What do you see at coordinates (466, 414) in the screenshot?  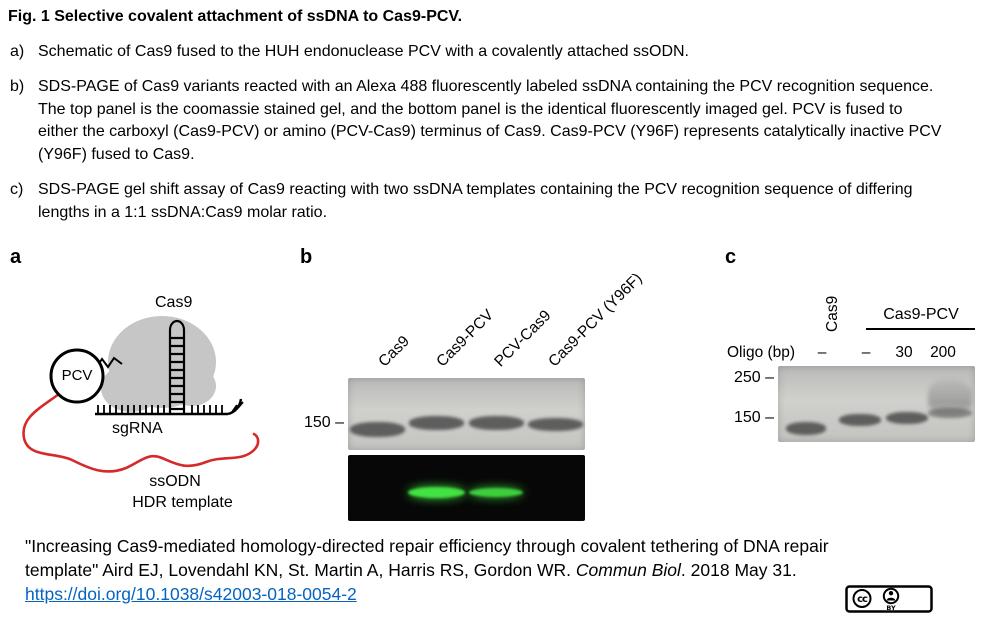 I see `coomassie-gel` at bounding box center [466, 414].